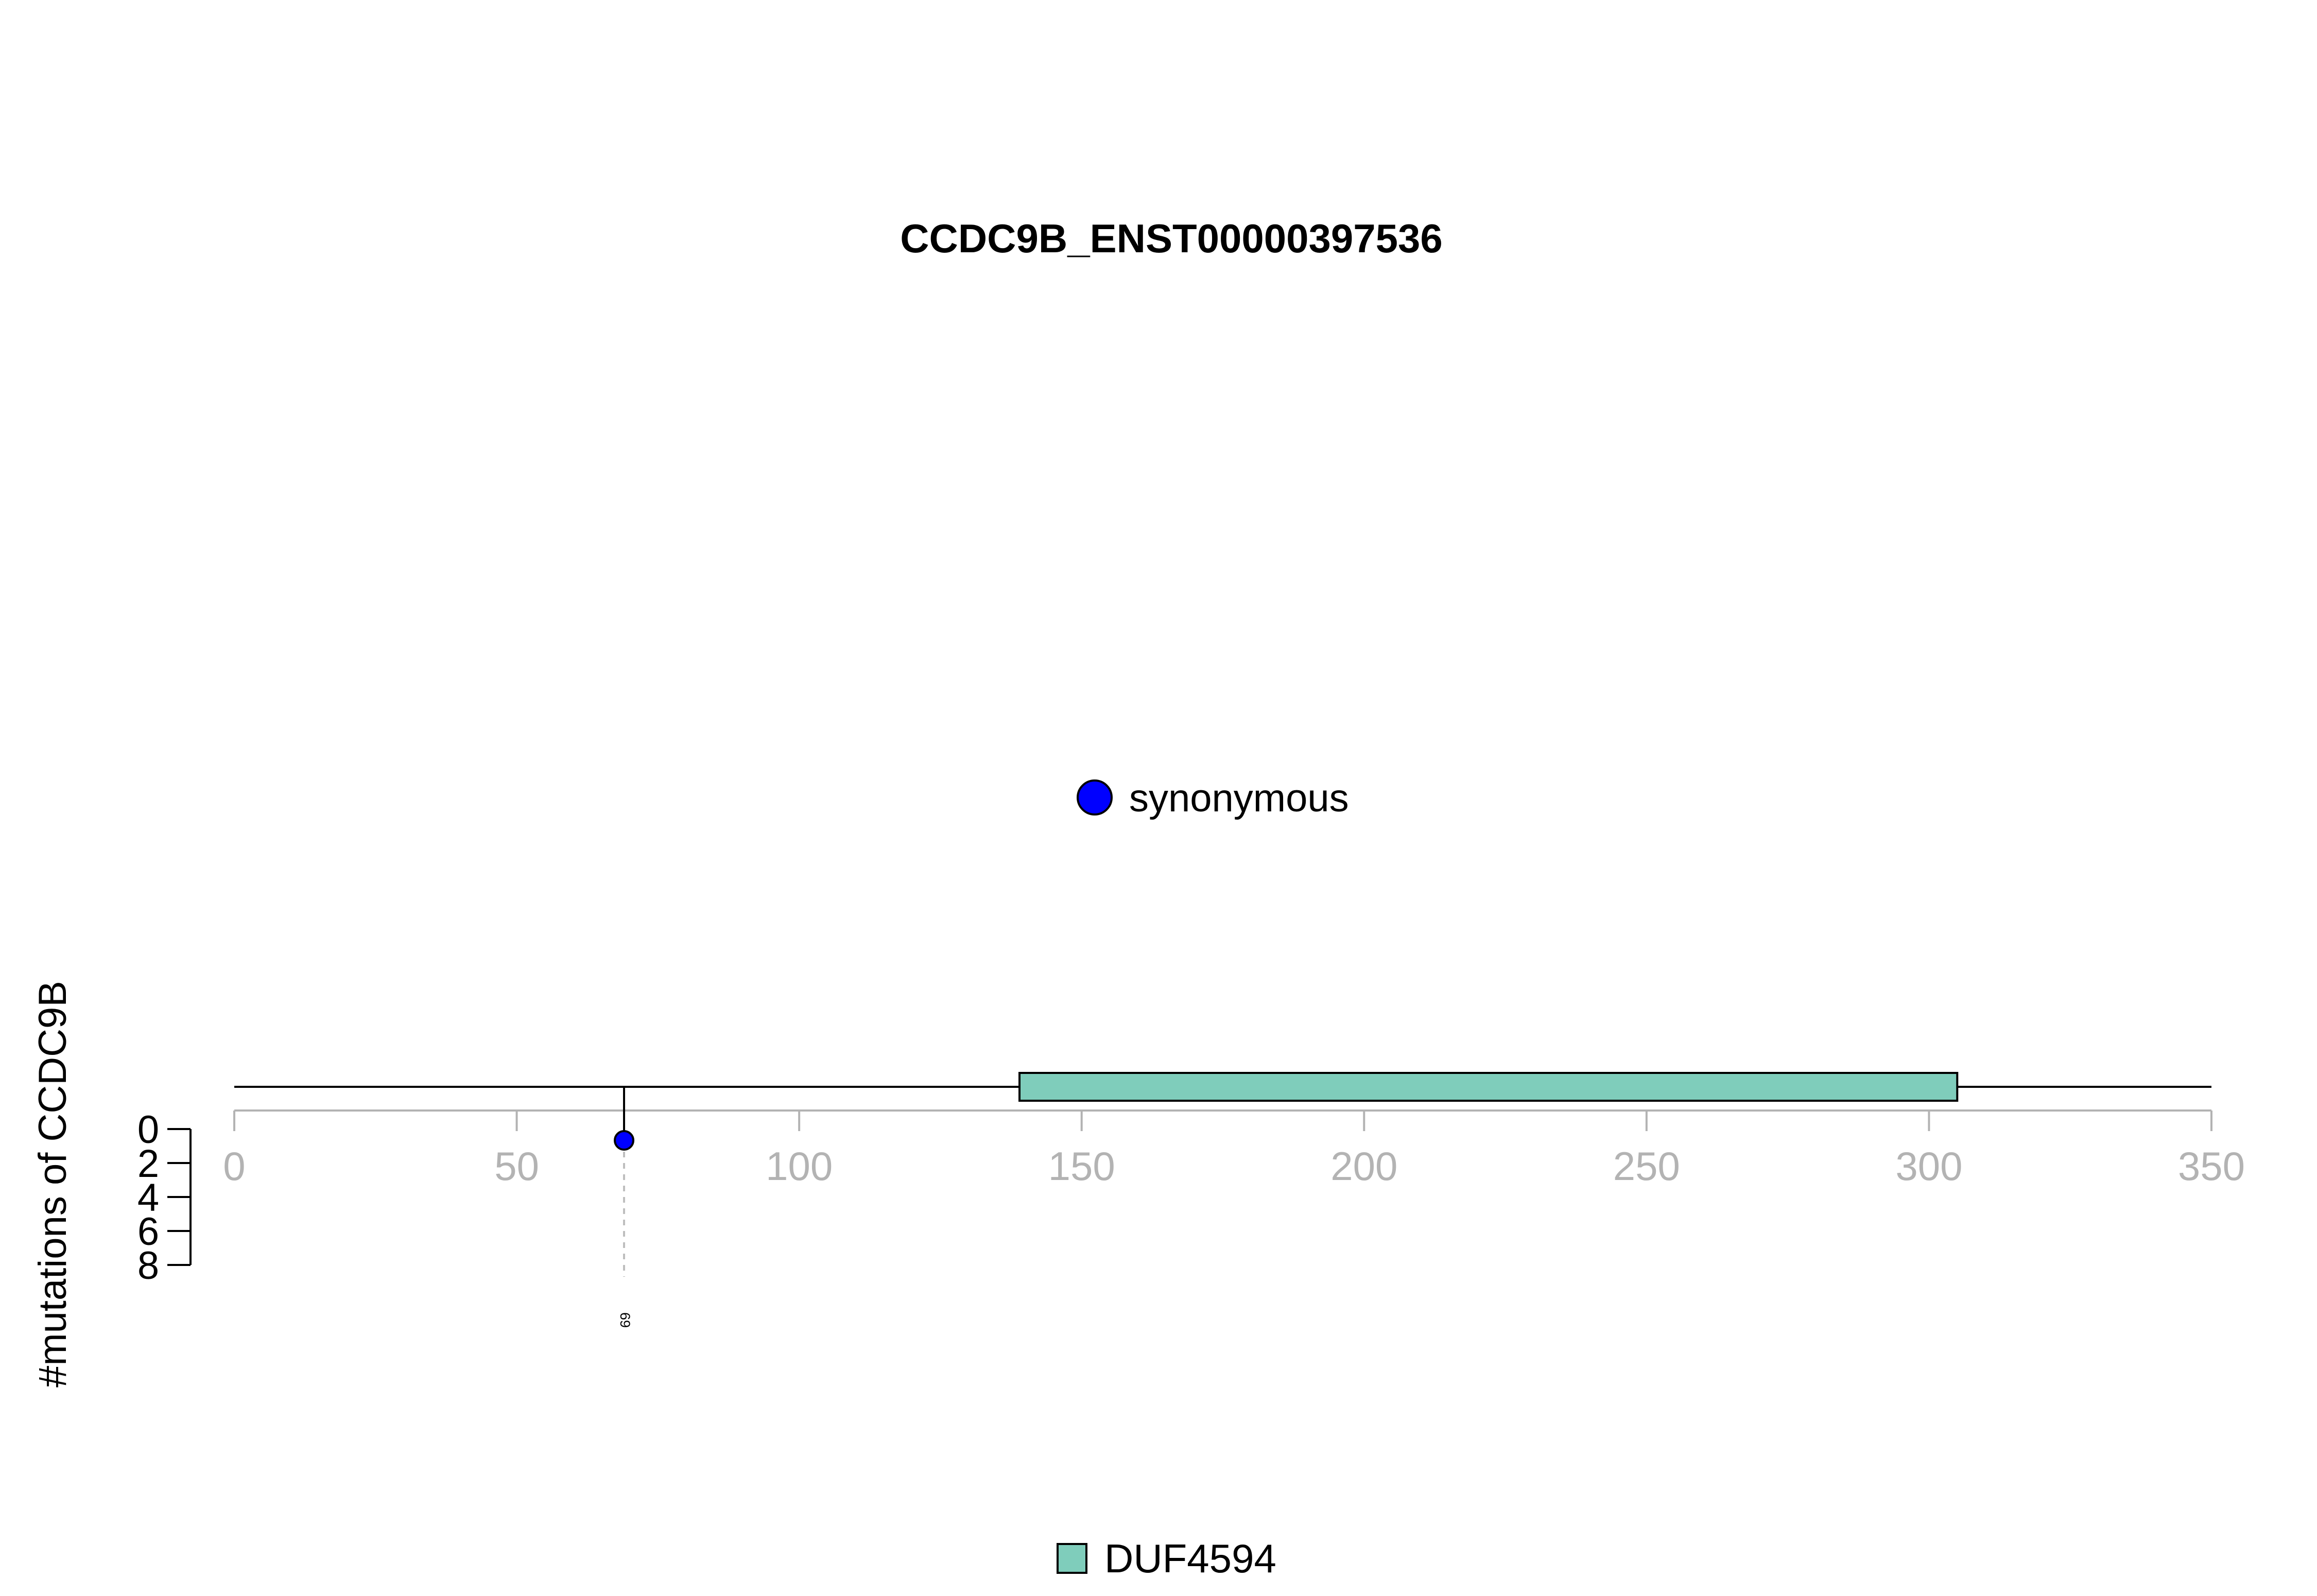 This screenshot has width=2317, height=1596. I want to click on y-axis-label: #mutations of CCDC9B, so click(53, 1184).